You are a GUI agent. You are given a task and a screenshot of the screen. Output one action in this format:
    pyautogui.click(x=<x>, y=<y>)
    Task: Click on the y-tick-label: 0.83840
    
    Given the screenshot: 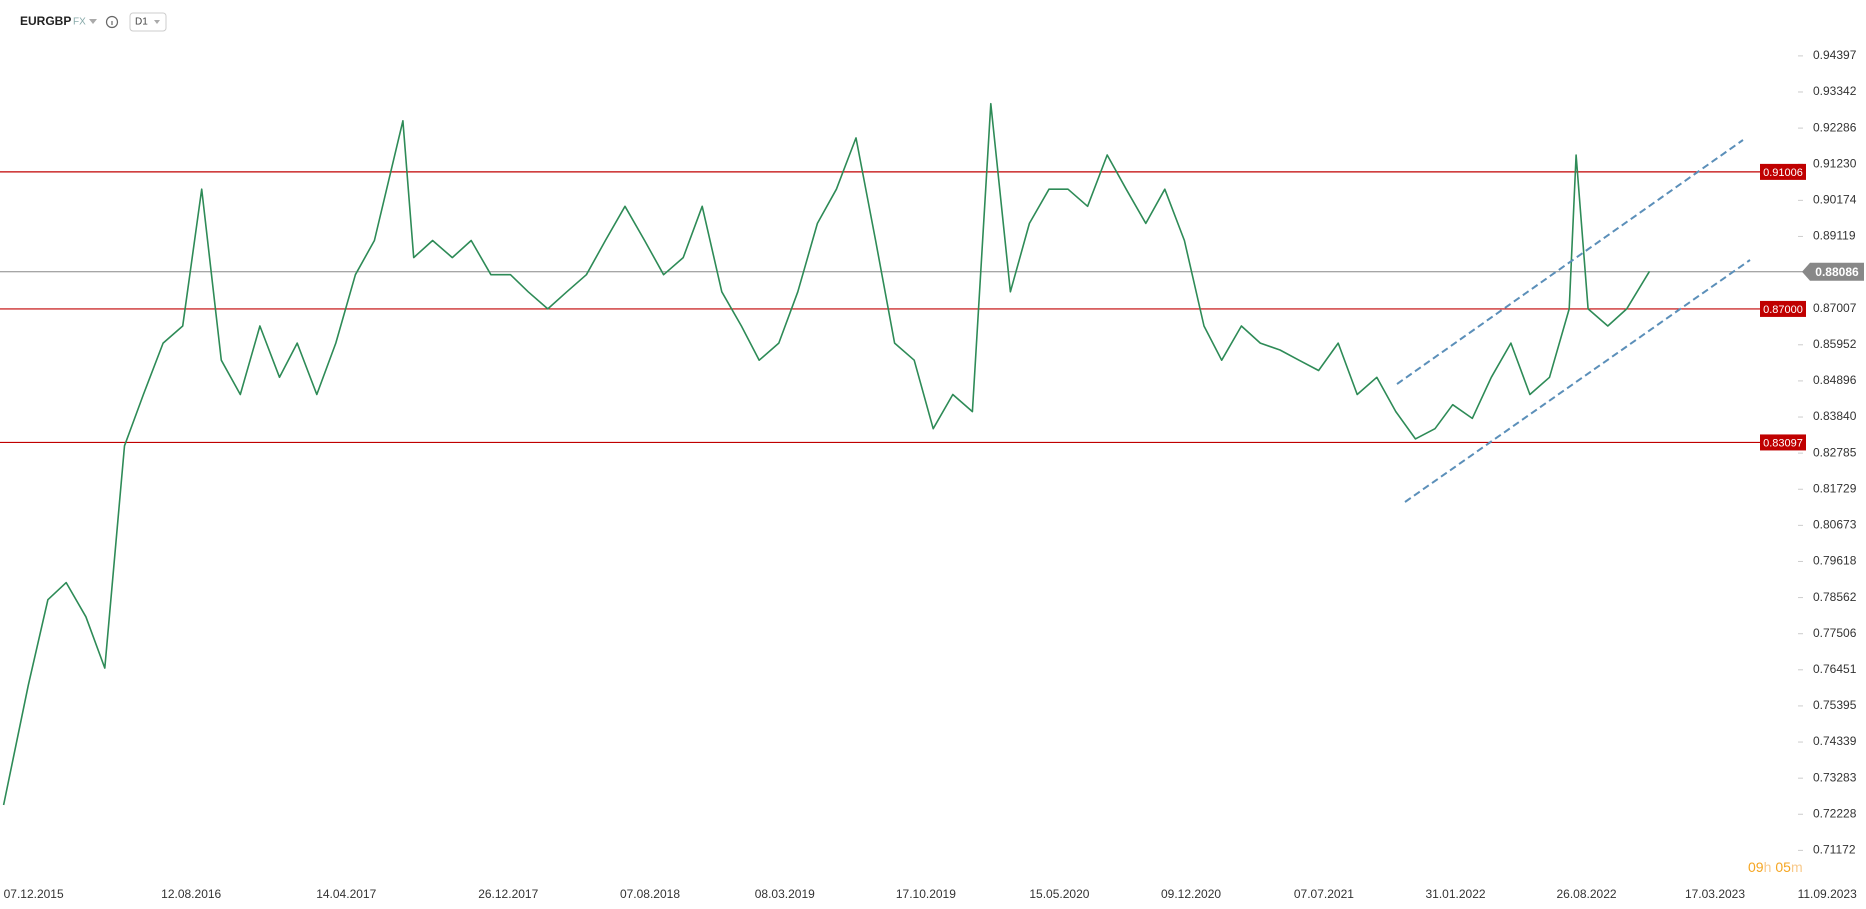 What is the action you would take?
    pyautogui.click(x=1835, y=416)
    